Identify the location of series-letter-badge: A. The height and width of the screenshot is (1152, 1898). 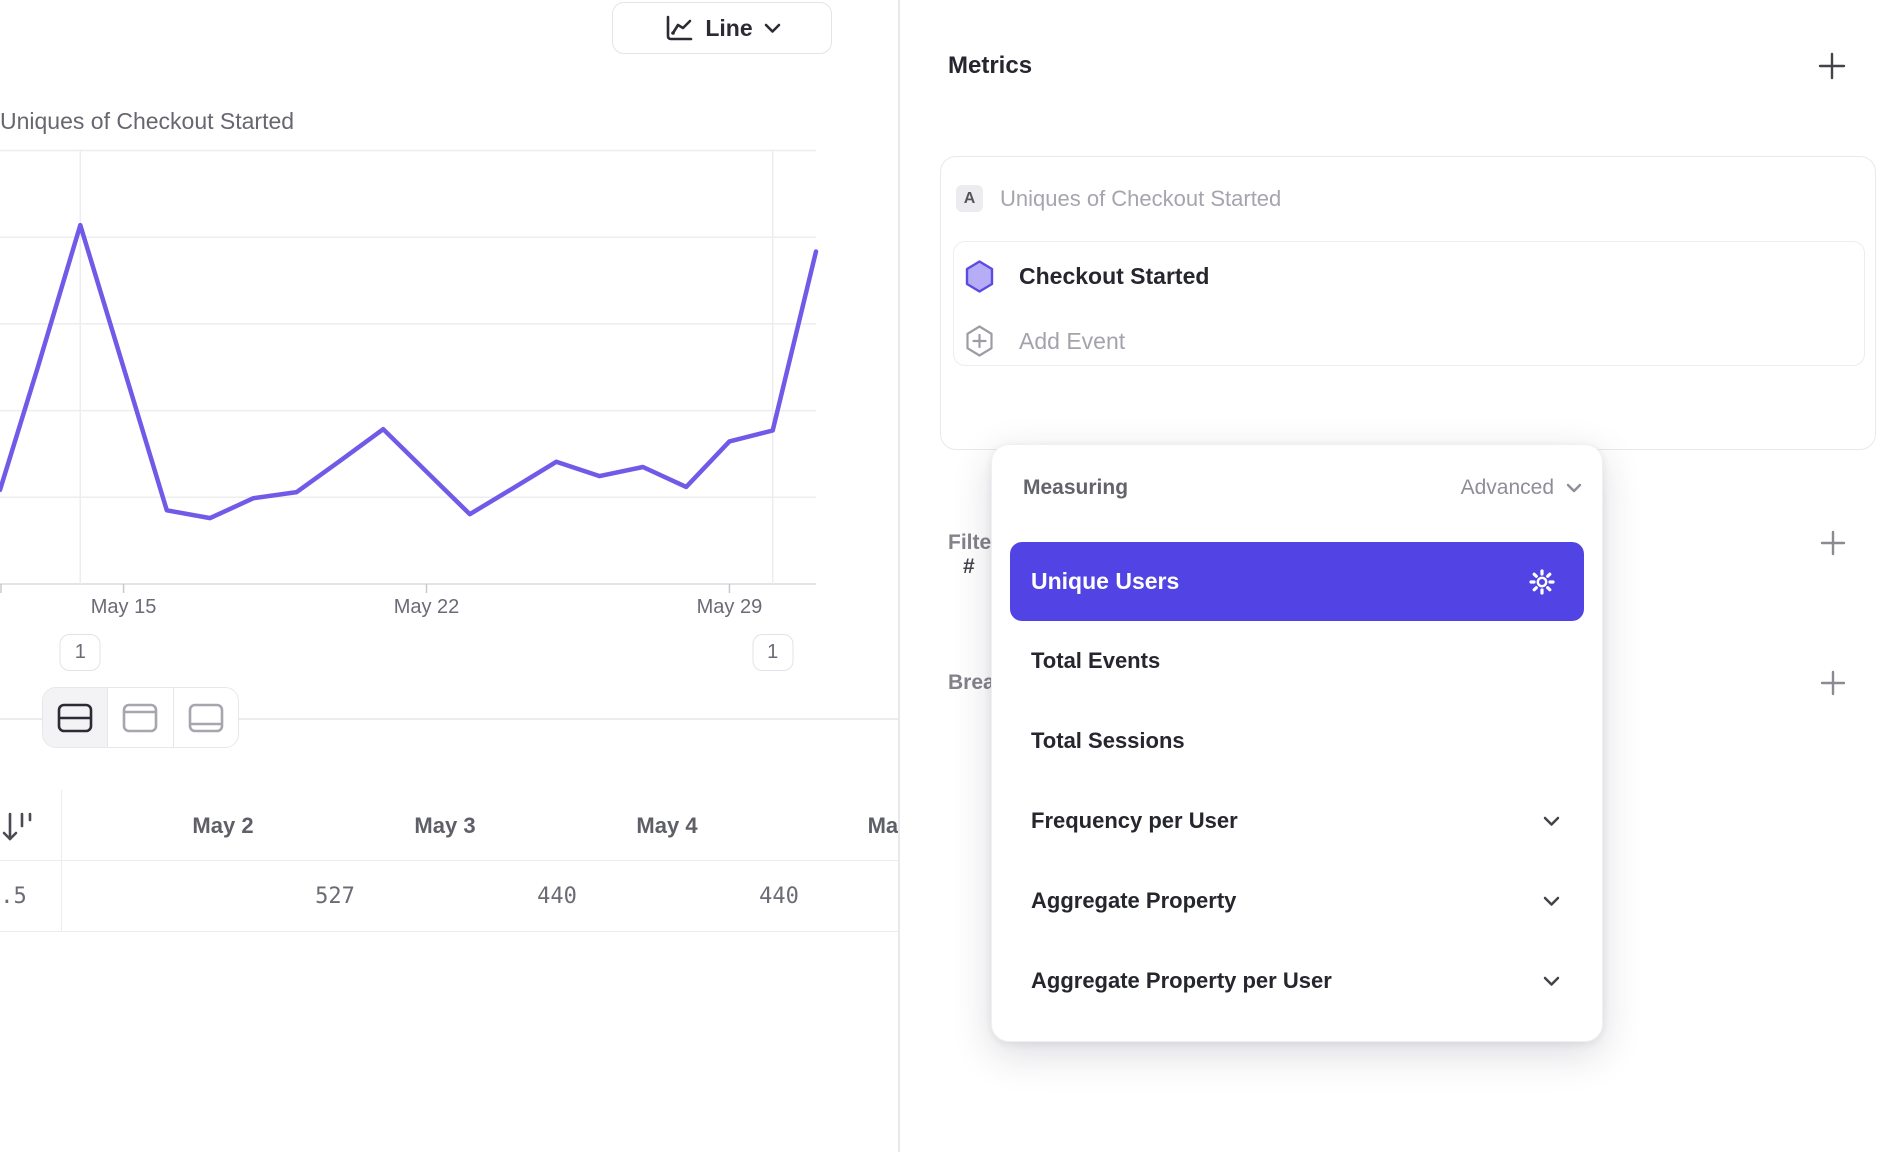
(969, 198).